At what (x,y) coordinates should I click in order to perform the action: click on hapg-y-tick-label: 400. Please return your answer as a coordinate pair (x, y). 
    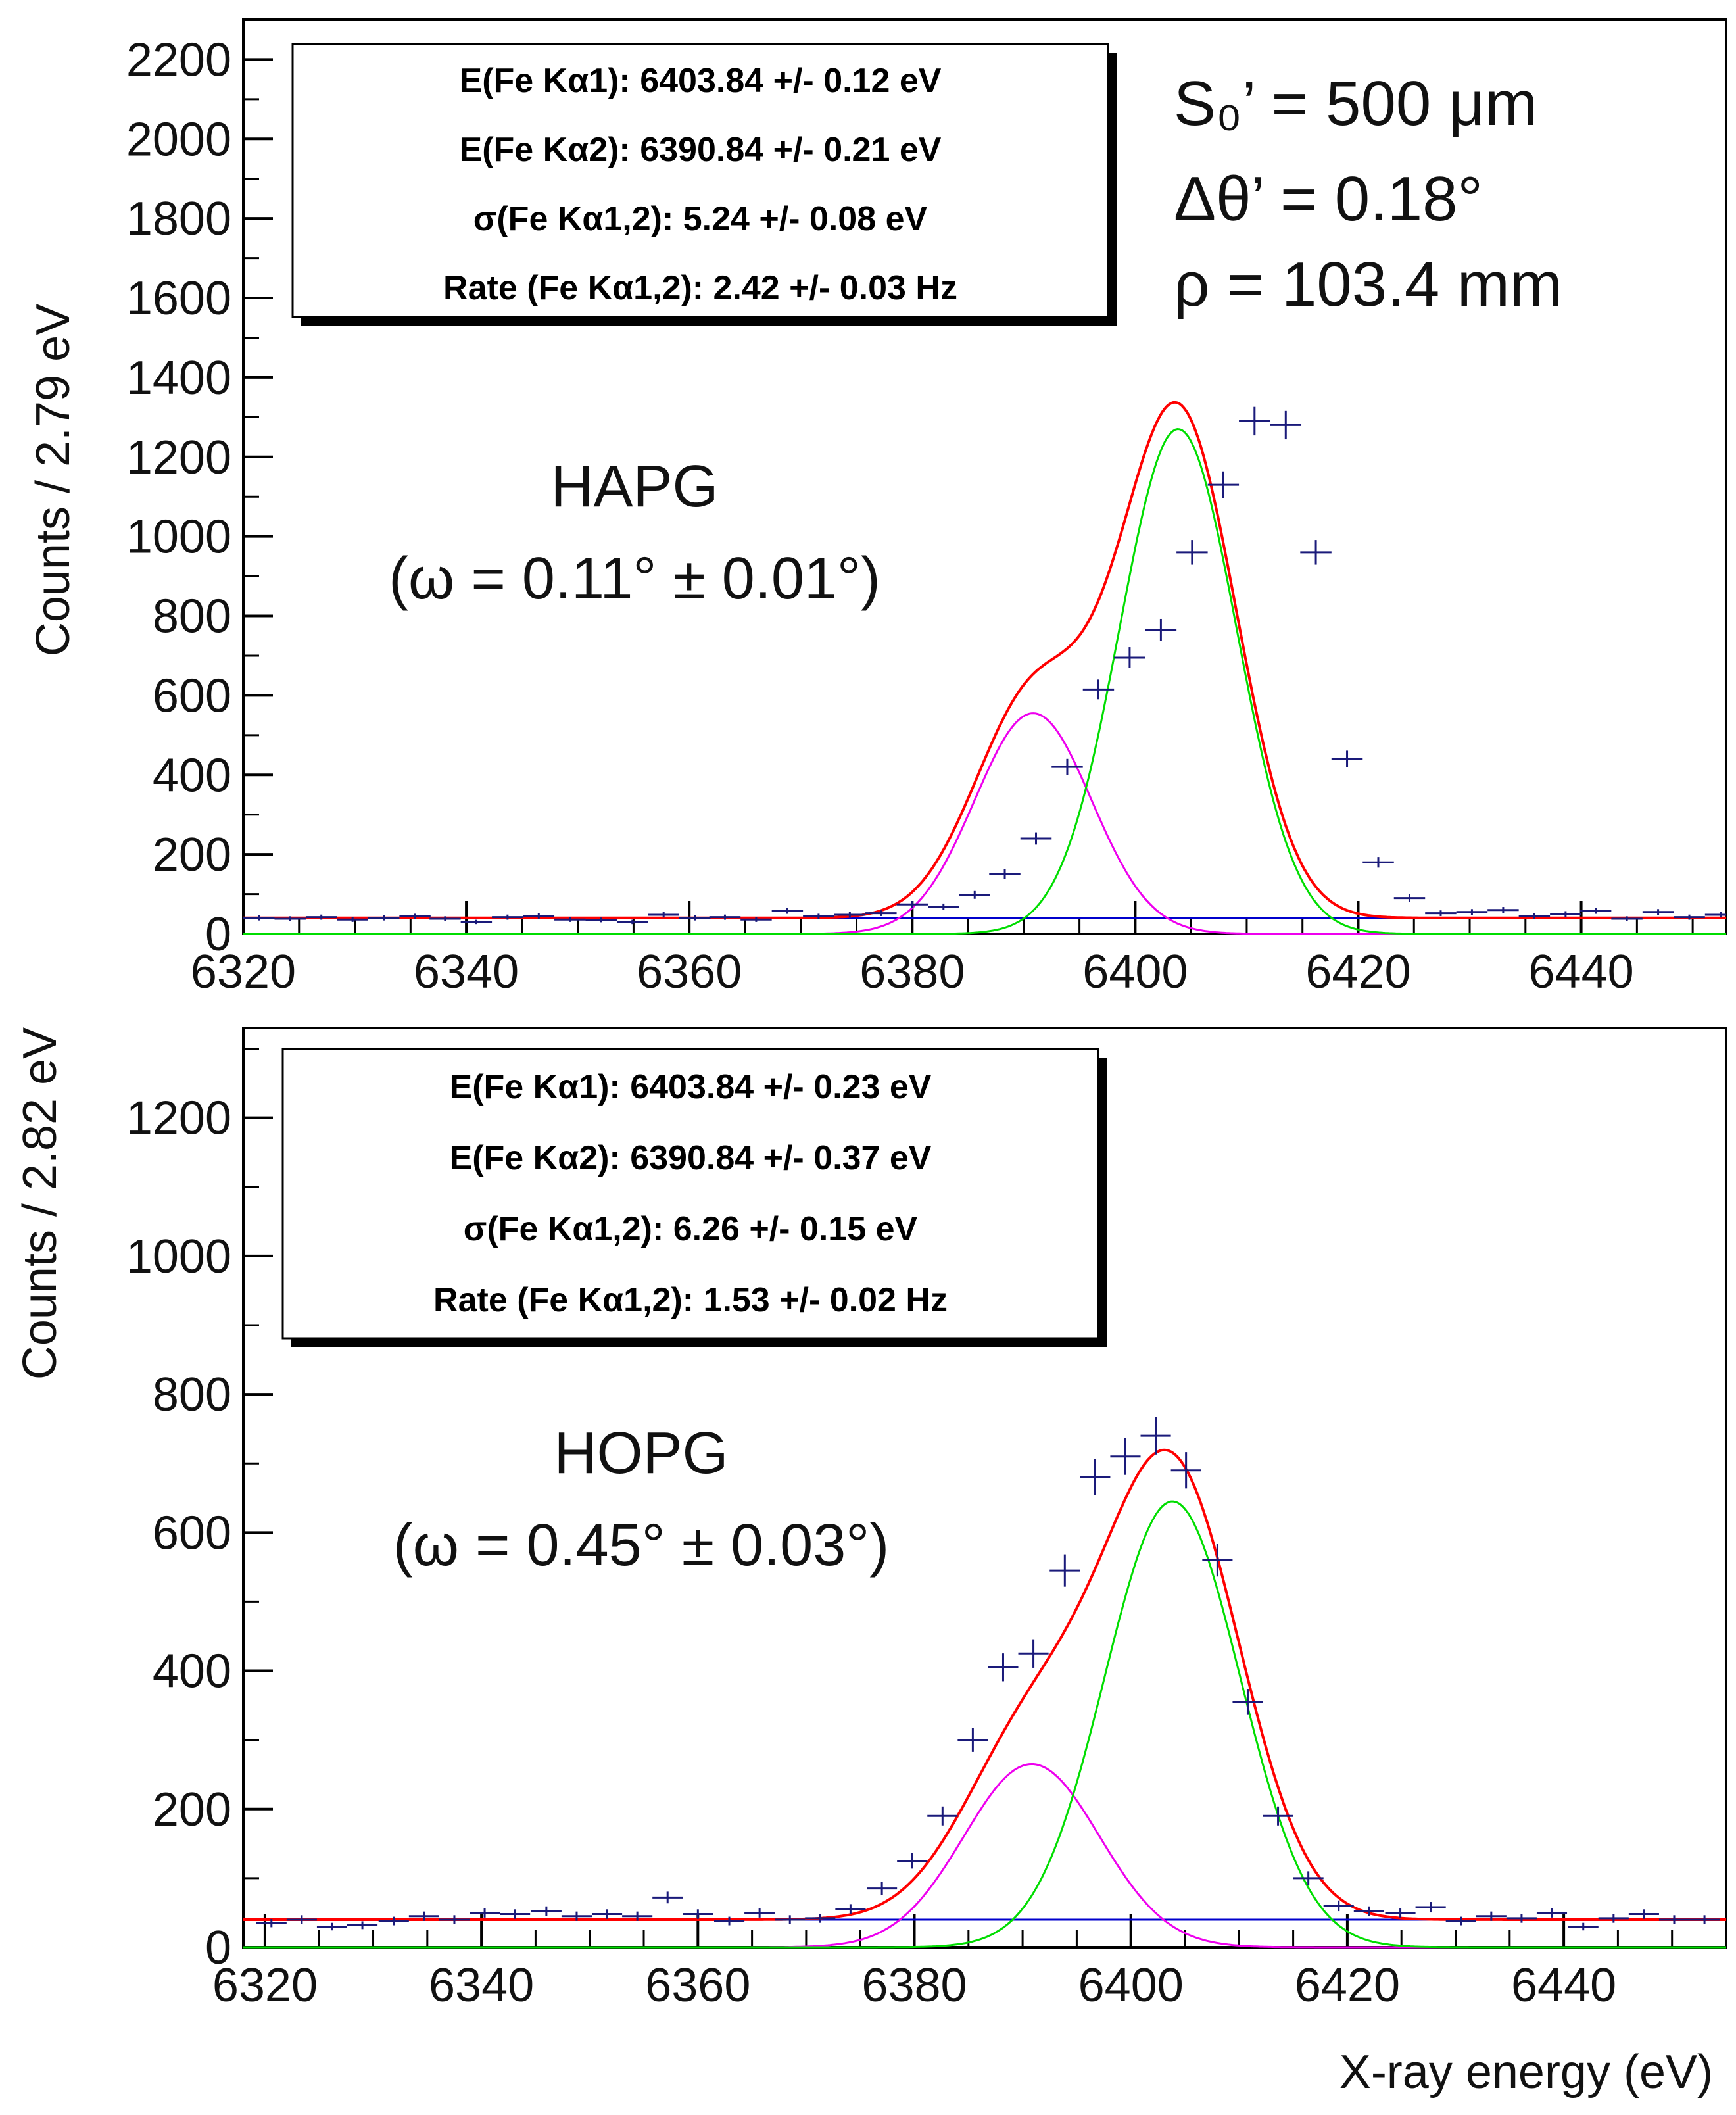
    Looking at the image, I should click on (192, 776).